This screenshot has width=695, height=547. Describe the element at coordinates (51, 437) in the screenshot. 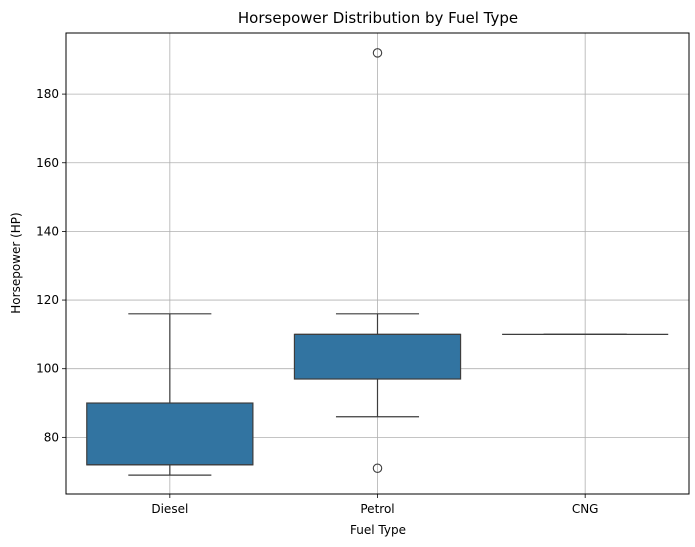

I see `y-tick-label: 80` at that location.